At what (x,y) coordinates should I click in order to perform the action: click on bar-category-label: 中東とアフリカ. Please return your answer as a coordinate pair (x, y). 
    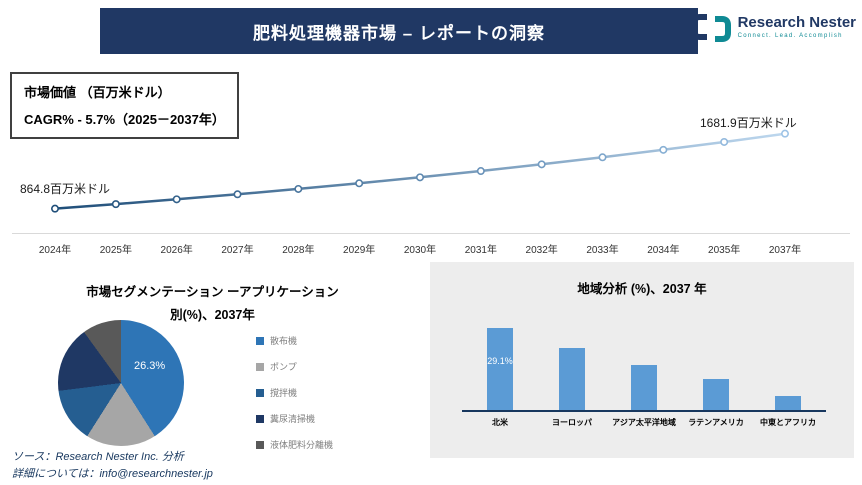
    Looking at the image, I should click on (788, 422).